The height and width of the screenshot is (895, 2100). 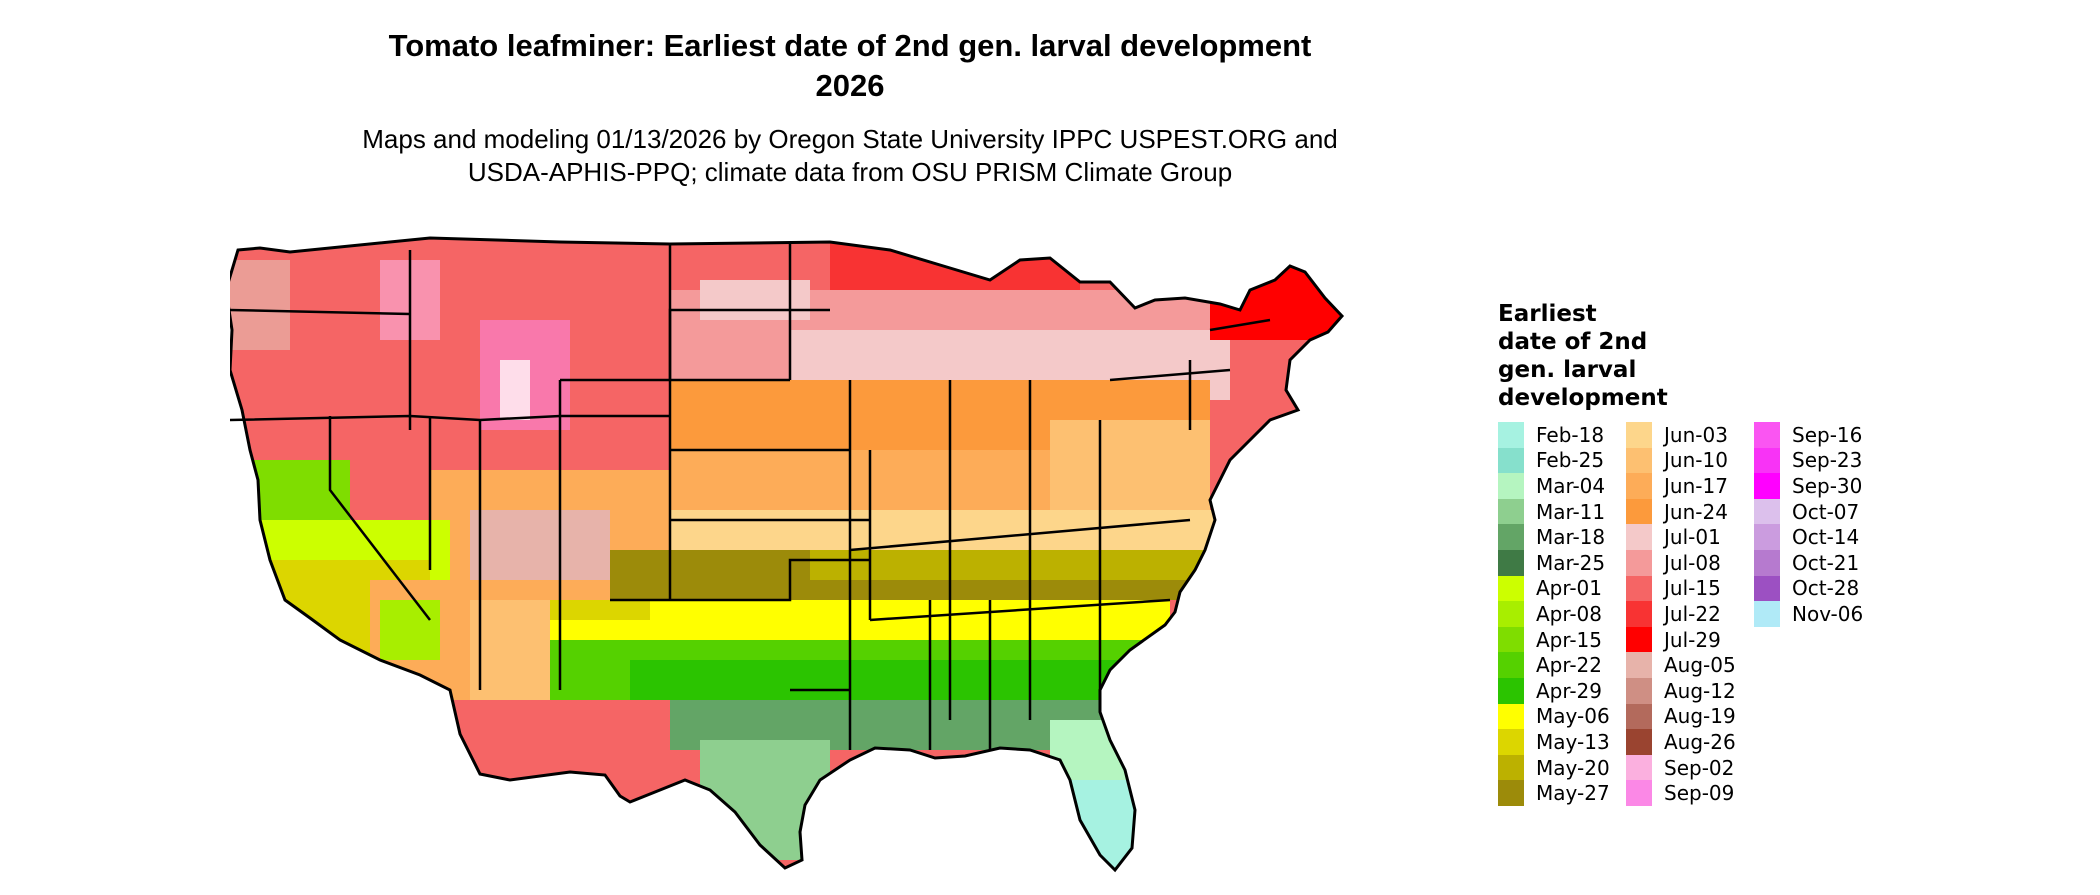 I want to click on legend-item: Sep-16, so click(x=1818, y=435).